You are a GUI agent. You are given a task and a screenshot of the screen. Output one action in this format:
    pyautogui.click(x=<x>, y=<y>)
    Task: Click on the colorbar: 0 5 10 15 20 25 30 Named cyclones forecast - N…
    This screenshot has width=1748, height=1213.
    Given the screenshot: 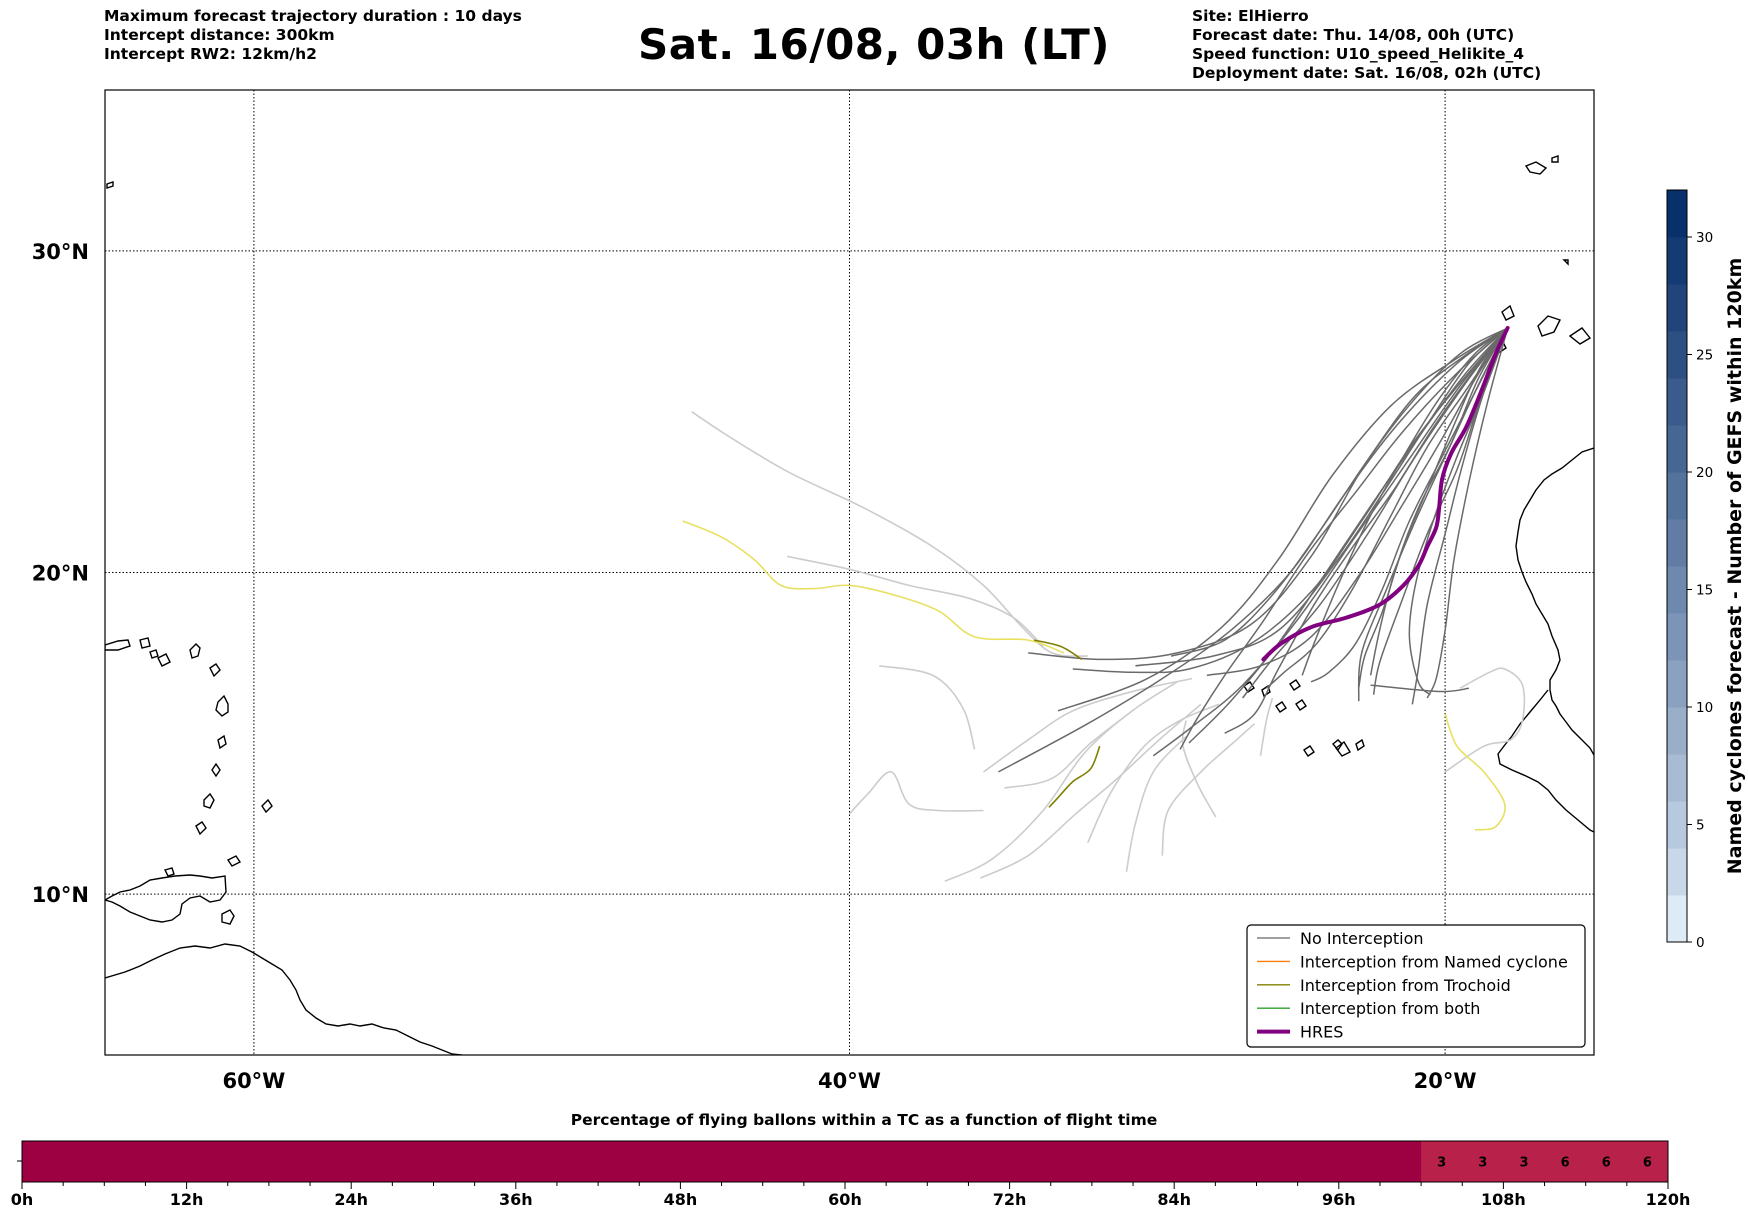 What is the action you would take?
    pyautogui.click(x=1706, y=570)
    